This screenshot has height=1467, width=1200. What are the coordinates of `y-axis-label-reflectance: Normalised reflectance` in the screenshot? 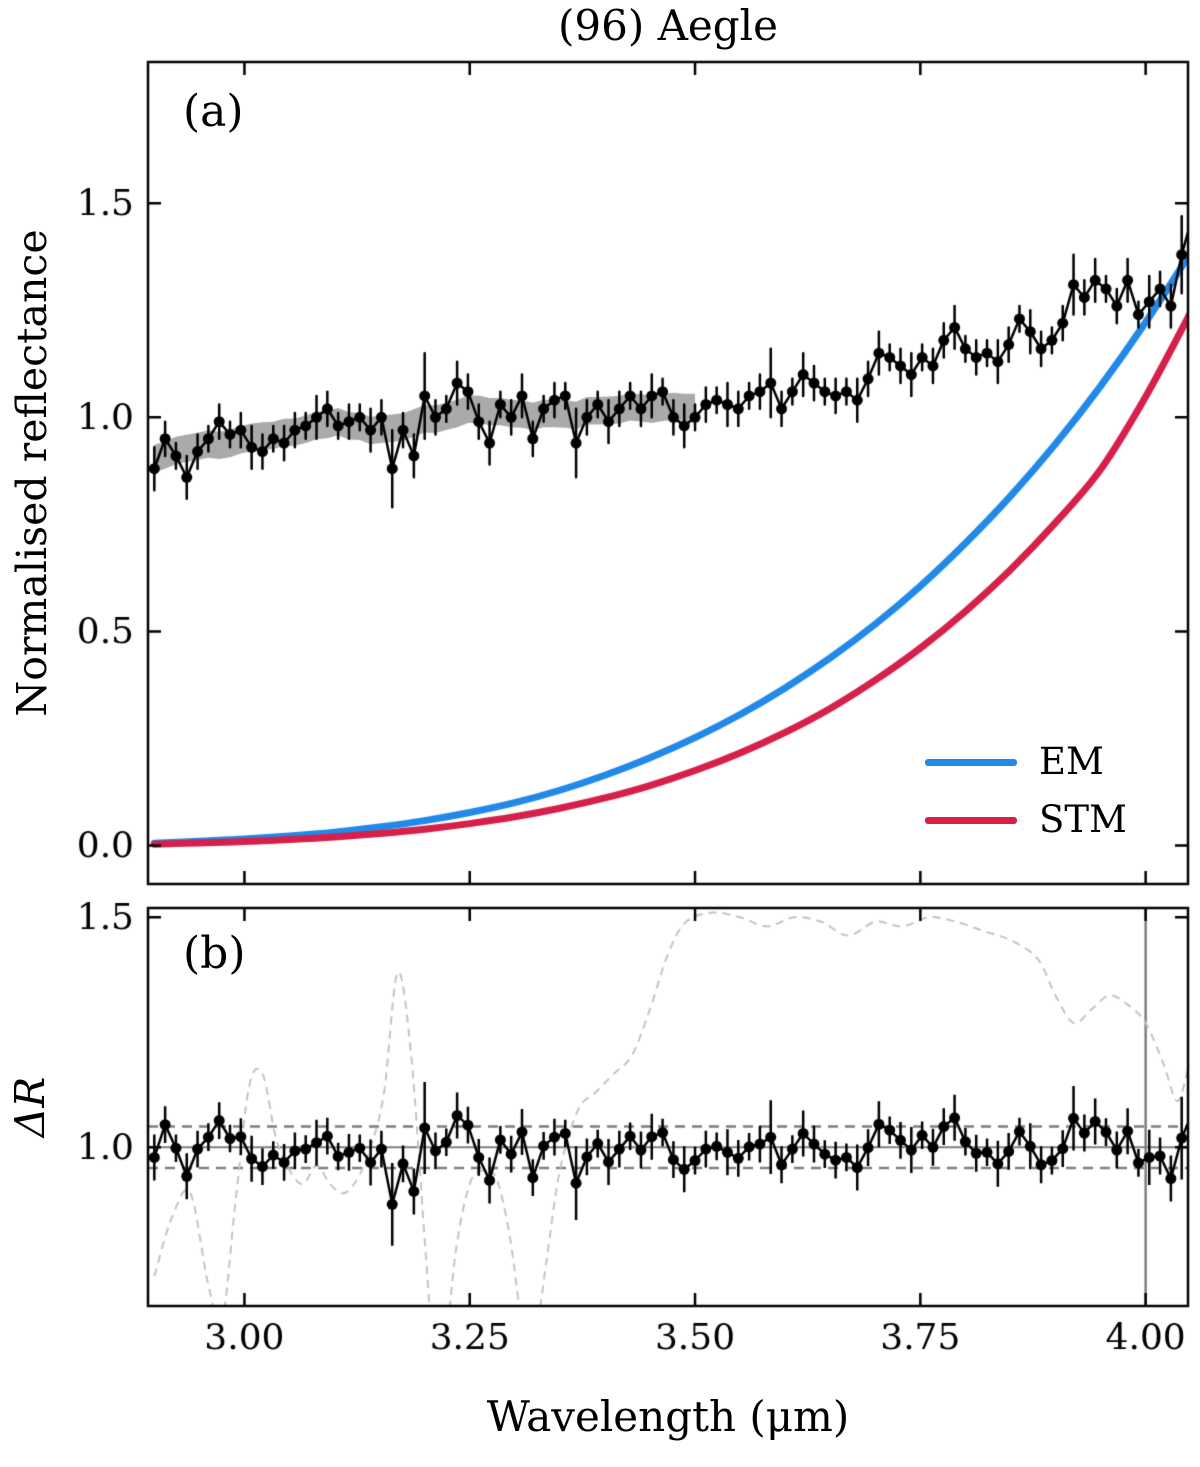 It's located at (32, 473).